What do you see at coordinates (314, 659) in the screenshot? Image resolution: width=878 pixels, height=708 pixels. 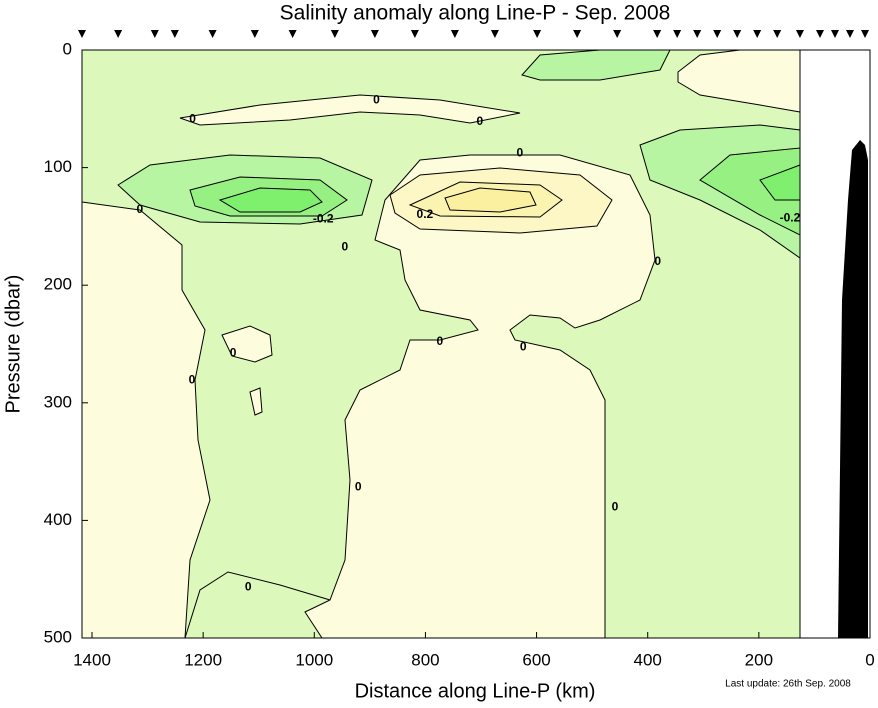 I see `x-tick-label: 1000` at bounding box center [314, 659].